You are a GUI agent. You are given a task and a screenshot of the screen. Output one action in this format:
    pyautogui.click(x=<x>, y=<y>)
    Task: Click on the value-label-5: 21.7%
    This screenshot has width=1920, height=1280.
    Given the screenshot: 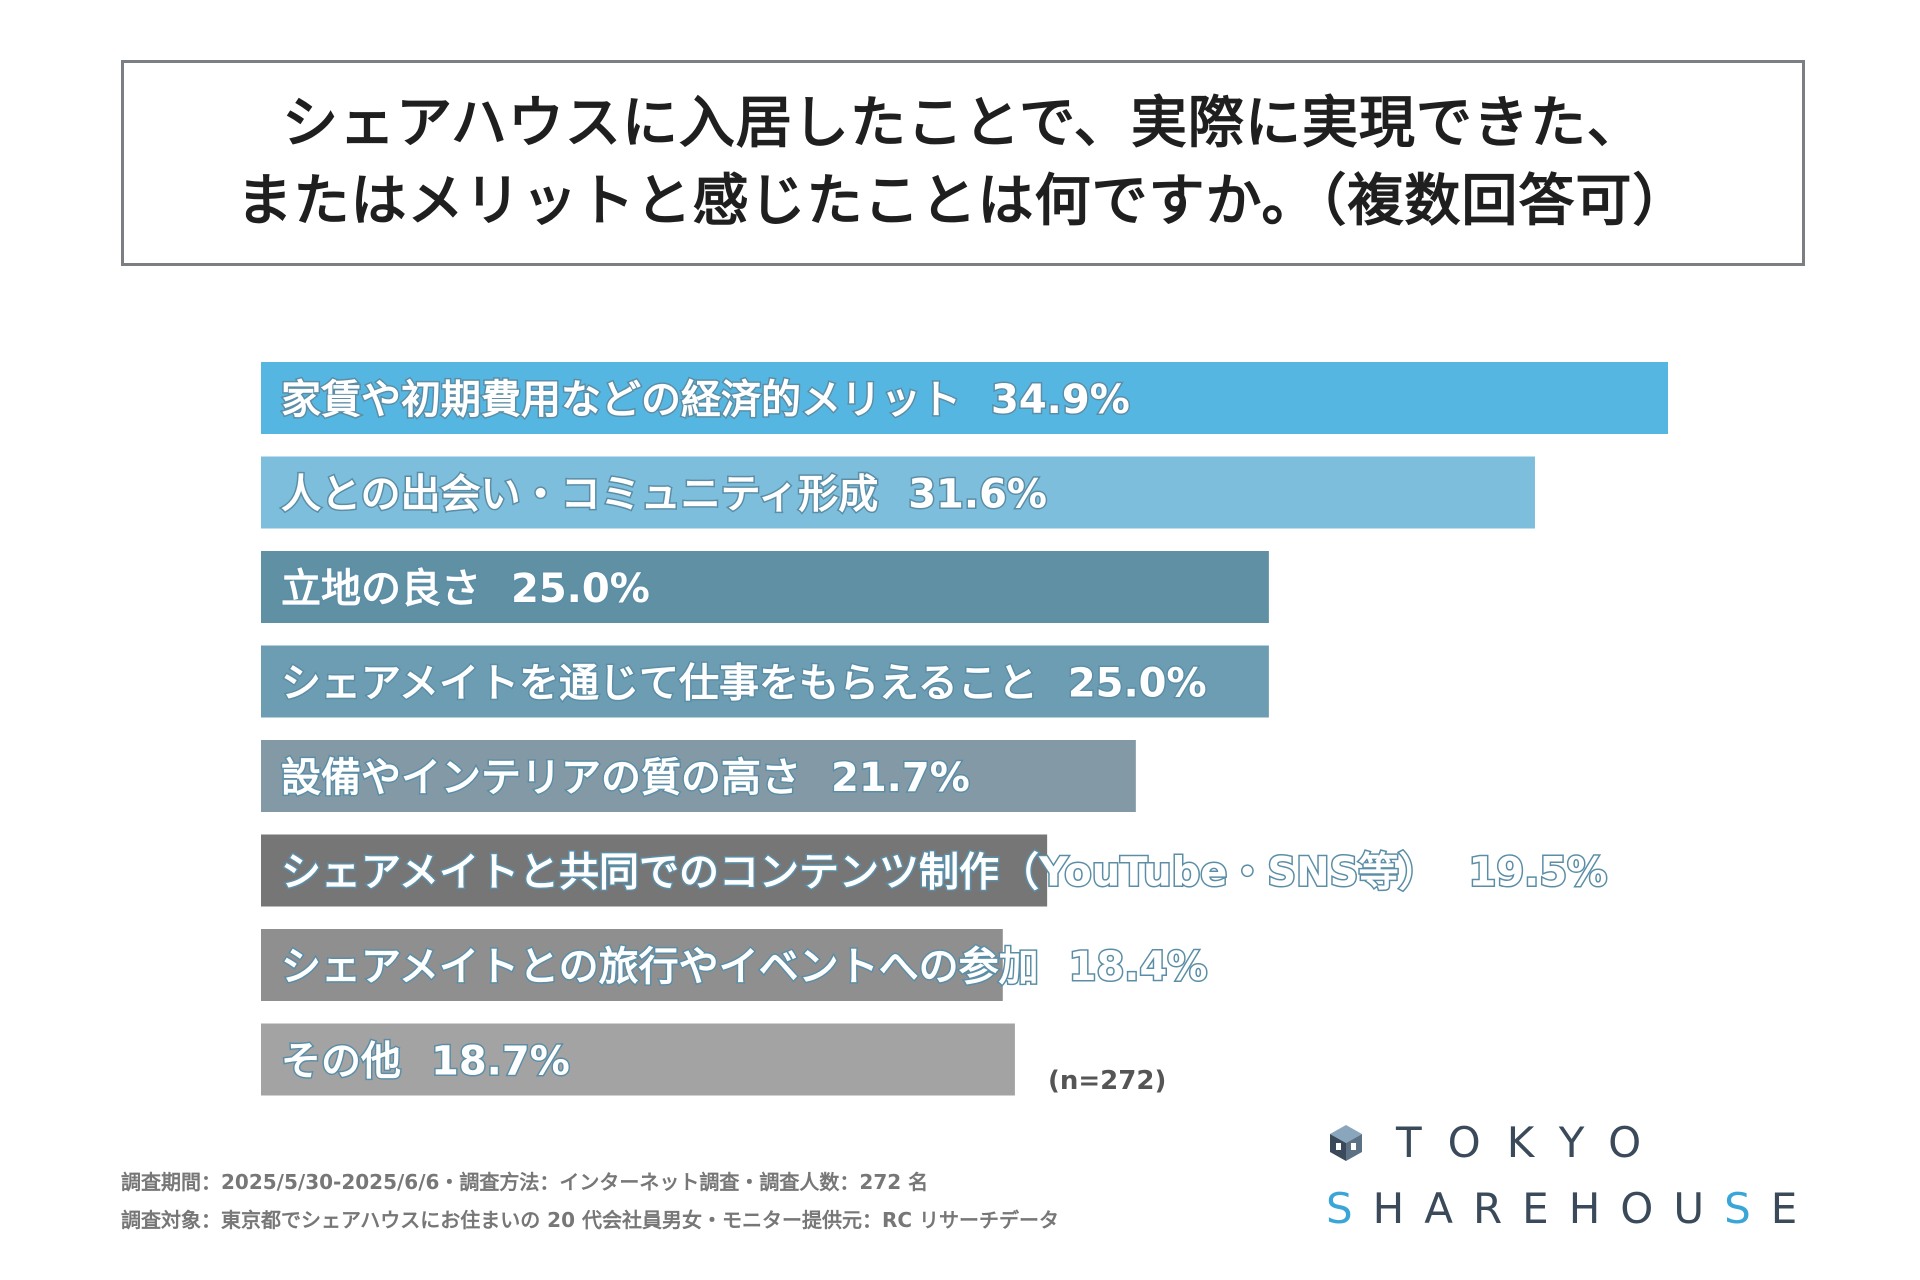 What is the action you would take?
    pyautogui.click(x=900, y=778)
    